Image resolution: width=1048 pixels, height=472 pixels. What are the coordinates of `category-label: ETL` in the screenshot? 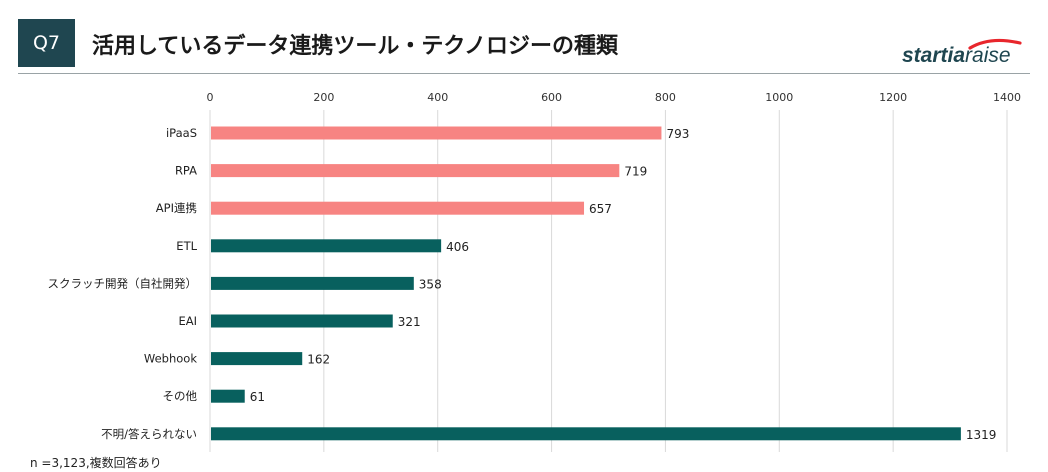 It's located at (186, 246).